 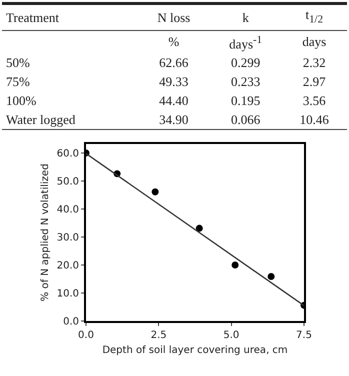 I want to click on x-axis-title: Depth of soil layer covering urea, cm, so click(x=195, y=350).